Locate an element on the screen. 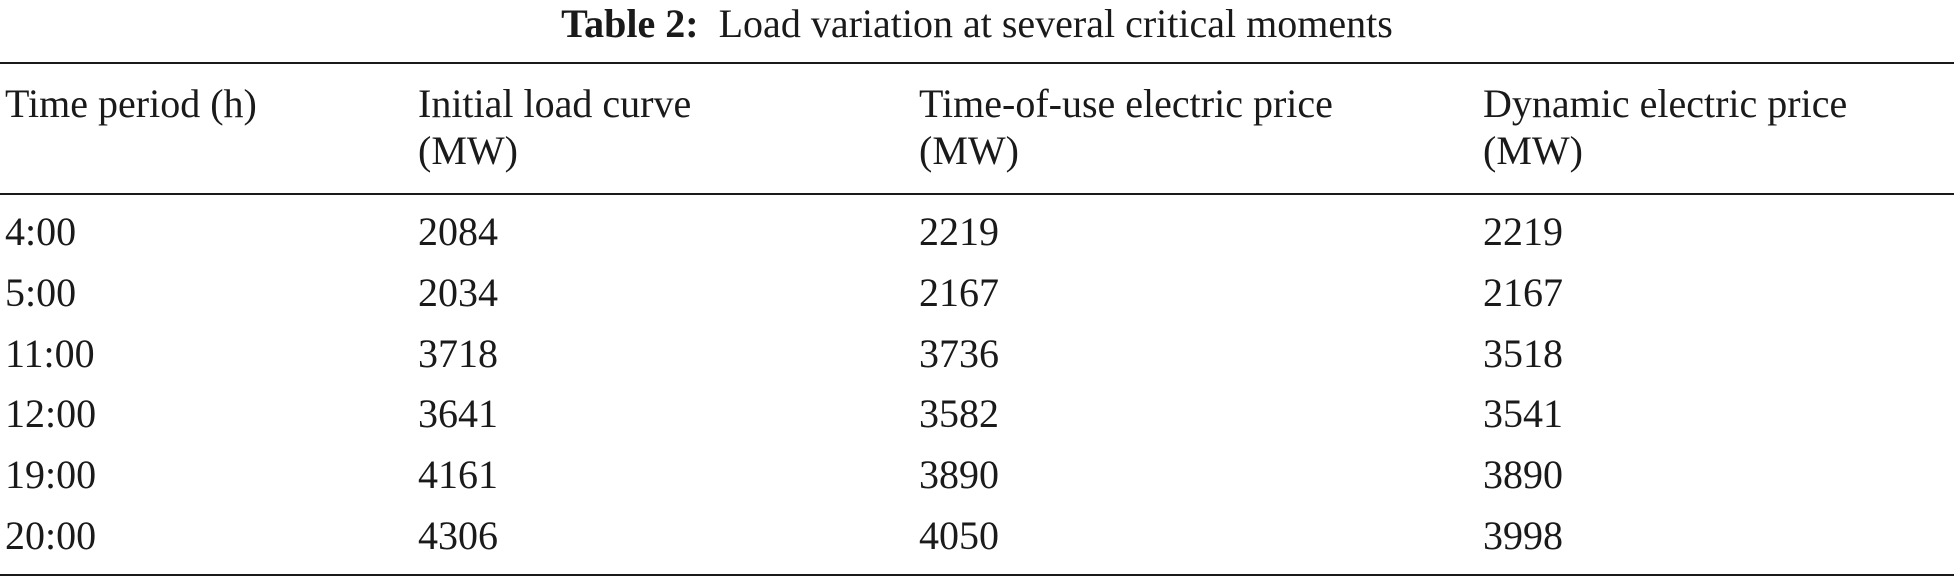 This screenshot has height=579, width=1954. header-line: Dynamic electric price is located at coordinates (1665, 103).